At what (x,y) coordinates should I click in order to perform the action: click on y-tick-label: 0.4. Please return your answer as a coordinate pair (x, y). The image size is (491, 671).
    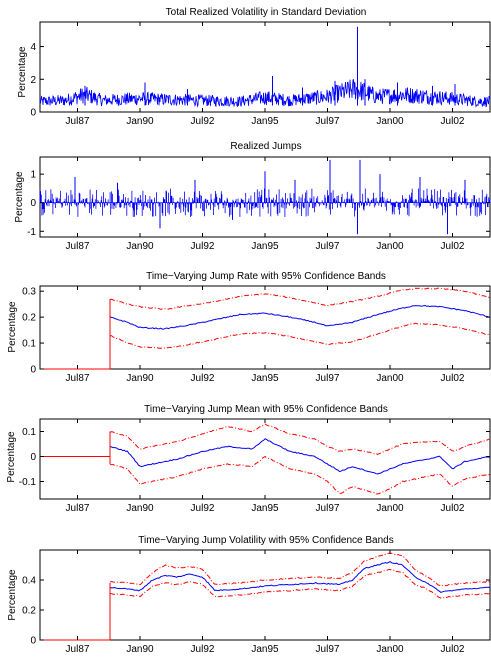
    Looking at the image, I should click on (29, 581).